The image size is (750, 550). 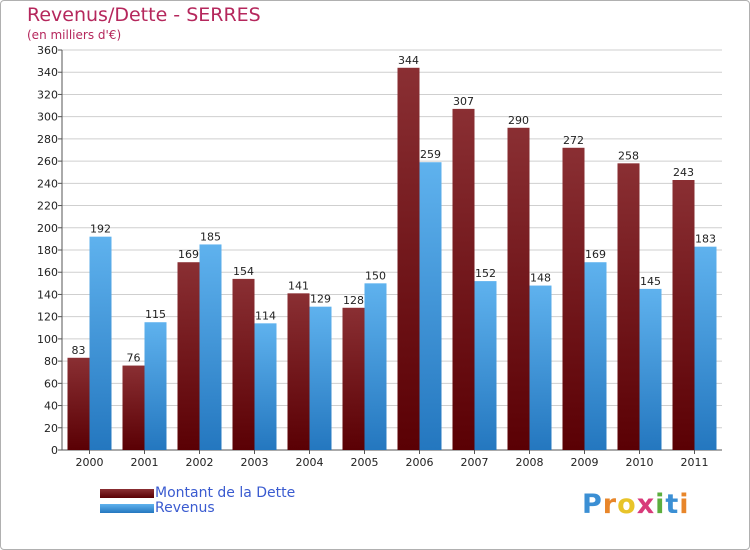 I want to click on y-tick-label: 20, so click(x=51, y=428).